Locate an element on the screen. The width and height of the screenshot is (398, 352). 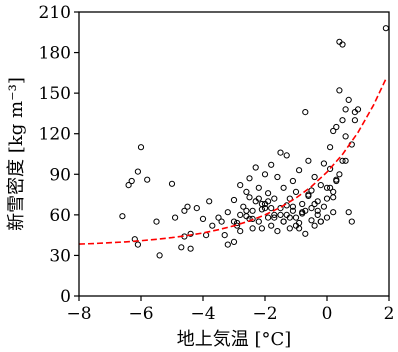
y-tick-label: 210 is located at coordinates (55, 13).